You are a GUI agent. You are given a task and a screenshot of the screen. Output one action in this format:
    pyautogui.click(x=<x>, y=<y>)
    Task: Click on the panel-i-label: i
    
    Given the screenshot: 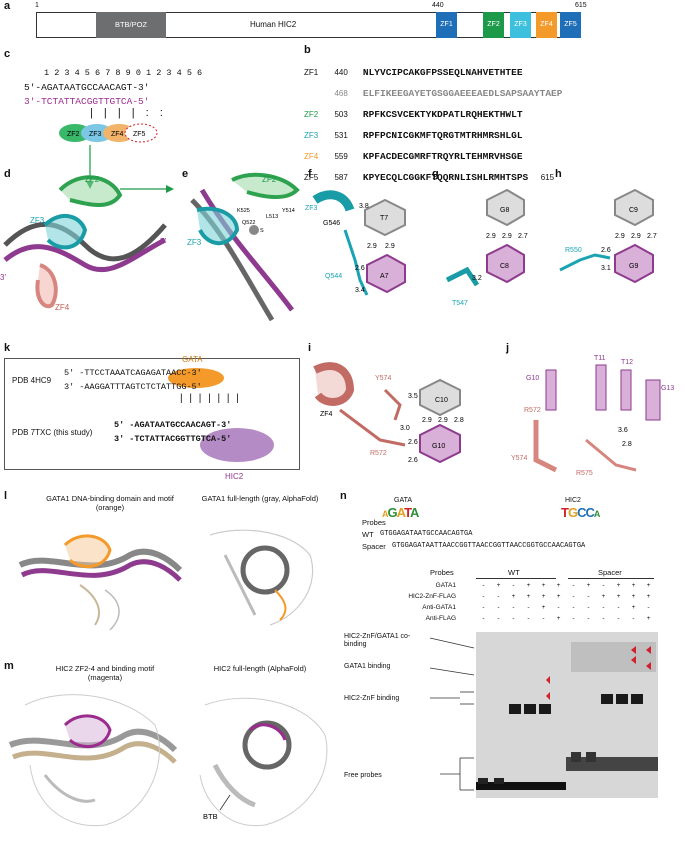 What is the action you would take?
    pyautogui.click(x=310, y=348)
    